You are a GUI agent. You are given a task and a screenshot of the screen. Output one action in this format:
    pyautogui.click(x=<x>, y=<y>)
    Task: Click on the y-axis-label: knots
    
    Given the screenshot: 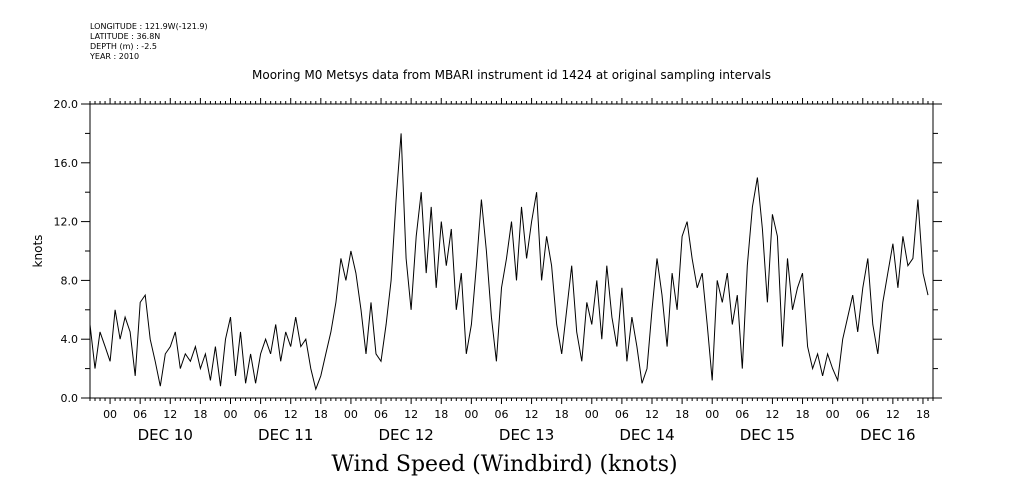 What is the action you would take?
    pyautogui.click(x=38, y=251)
    